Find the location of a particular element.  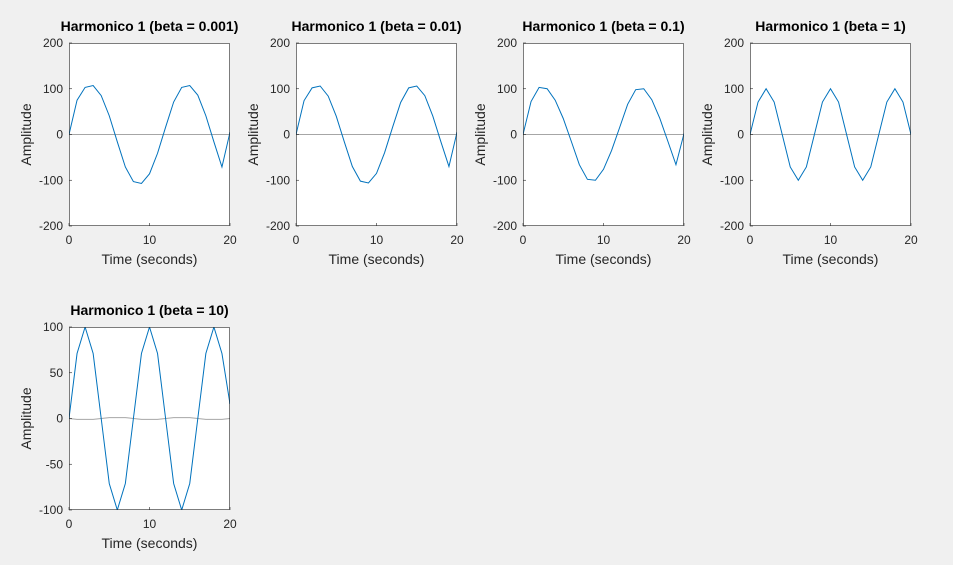

subplot-title: Harmonico 1 (beta = 0.001) is located at coordinates (150, 26).